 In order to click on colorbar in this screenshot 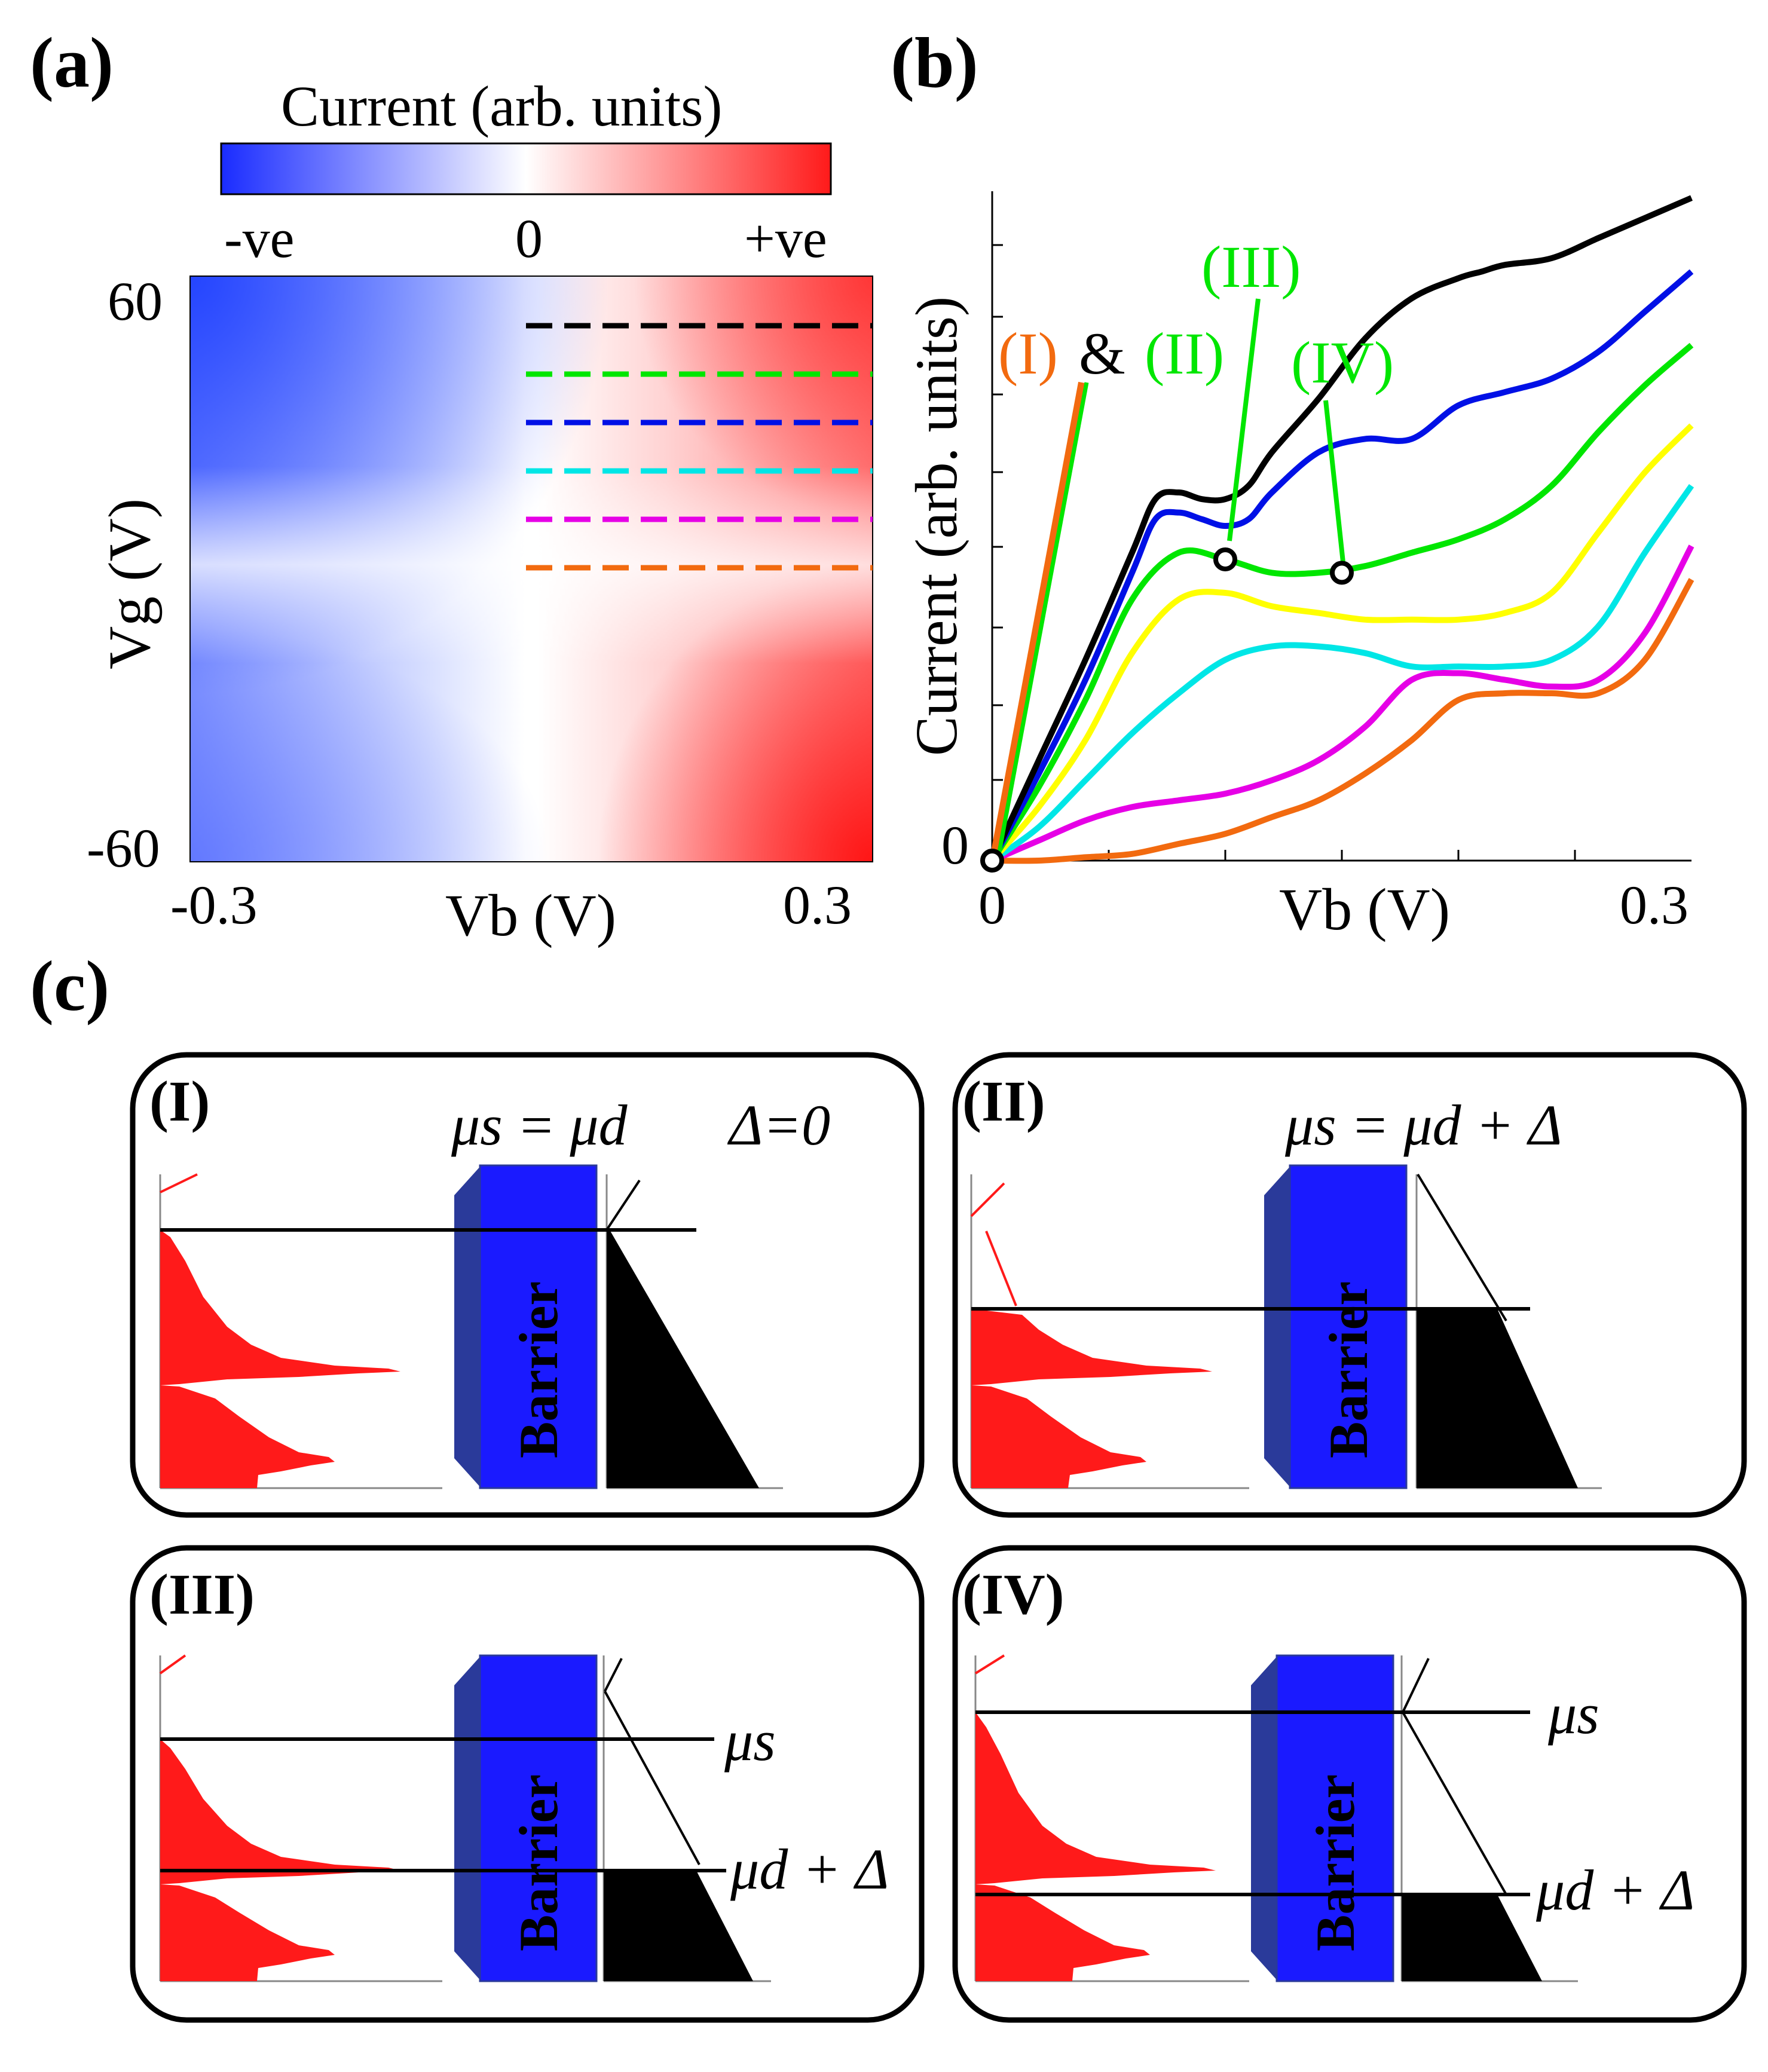, I will do `click(526, 168)`.